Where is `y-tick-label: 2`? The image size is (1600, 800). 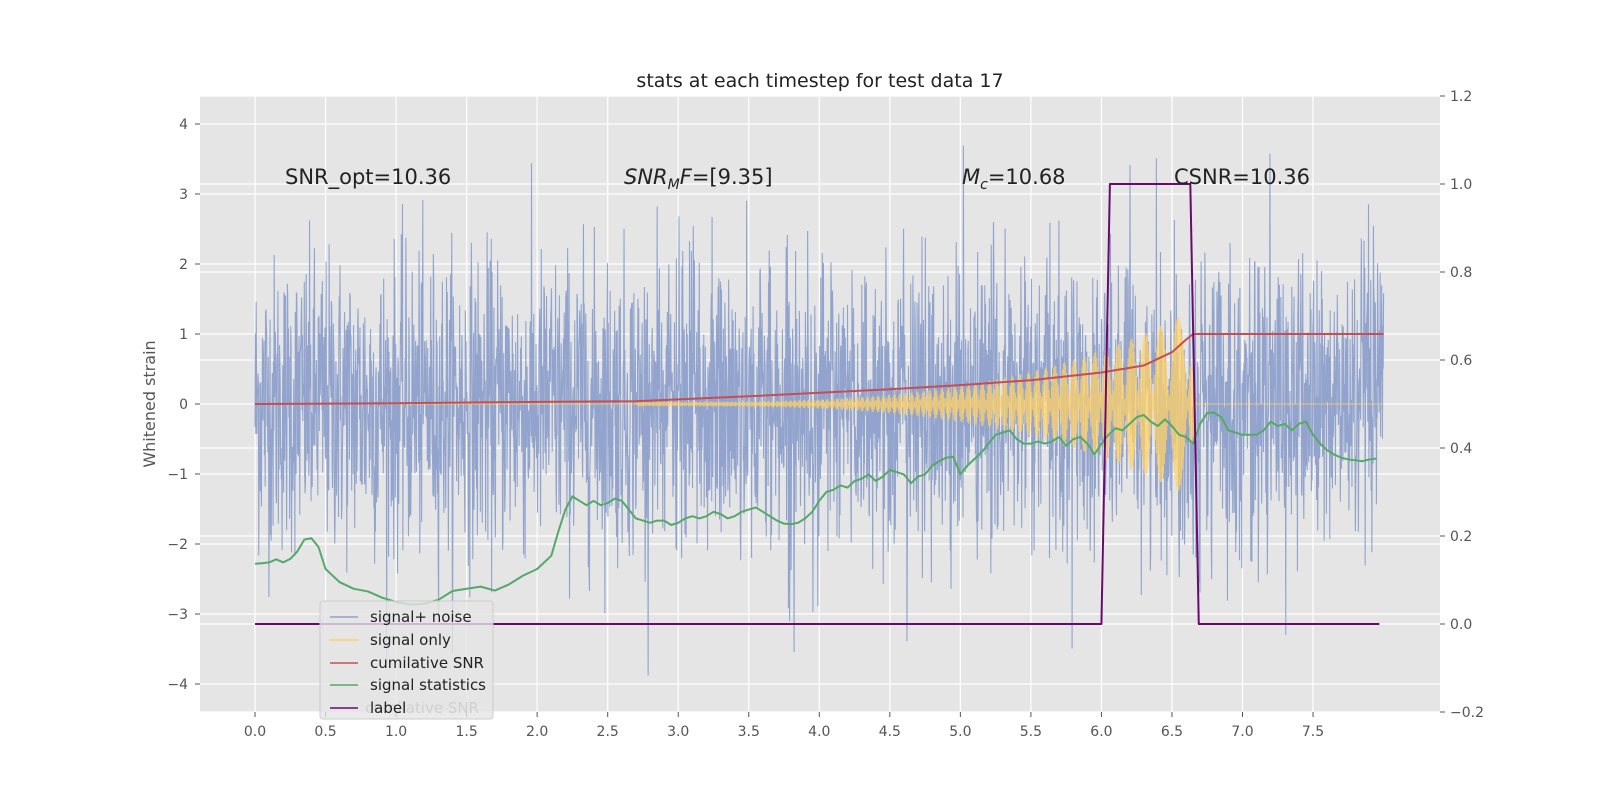 y-tick-label: 2 is located at coordinates (183, 265).